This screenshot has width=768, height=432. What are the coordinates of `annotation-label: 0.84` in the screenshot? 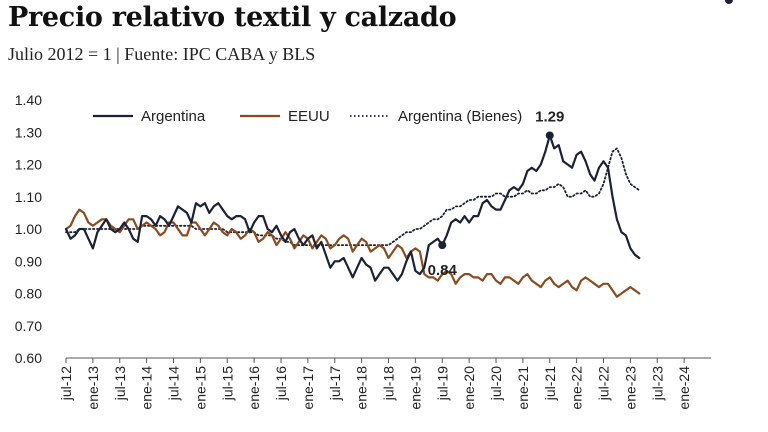 It's located at (443, 270).